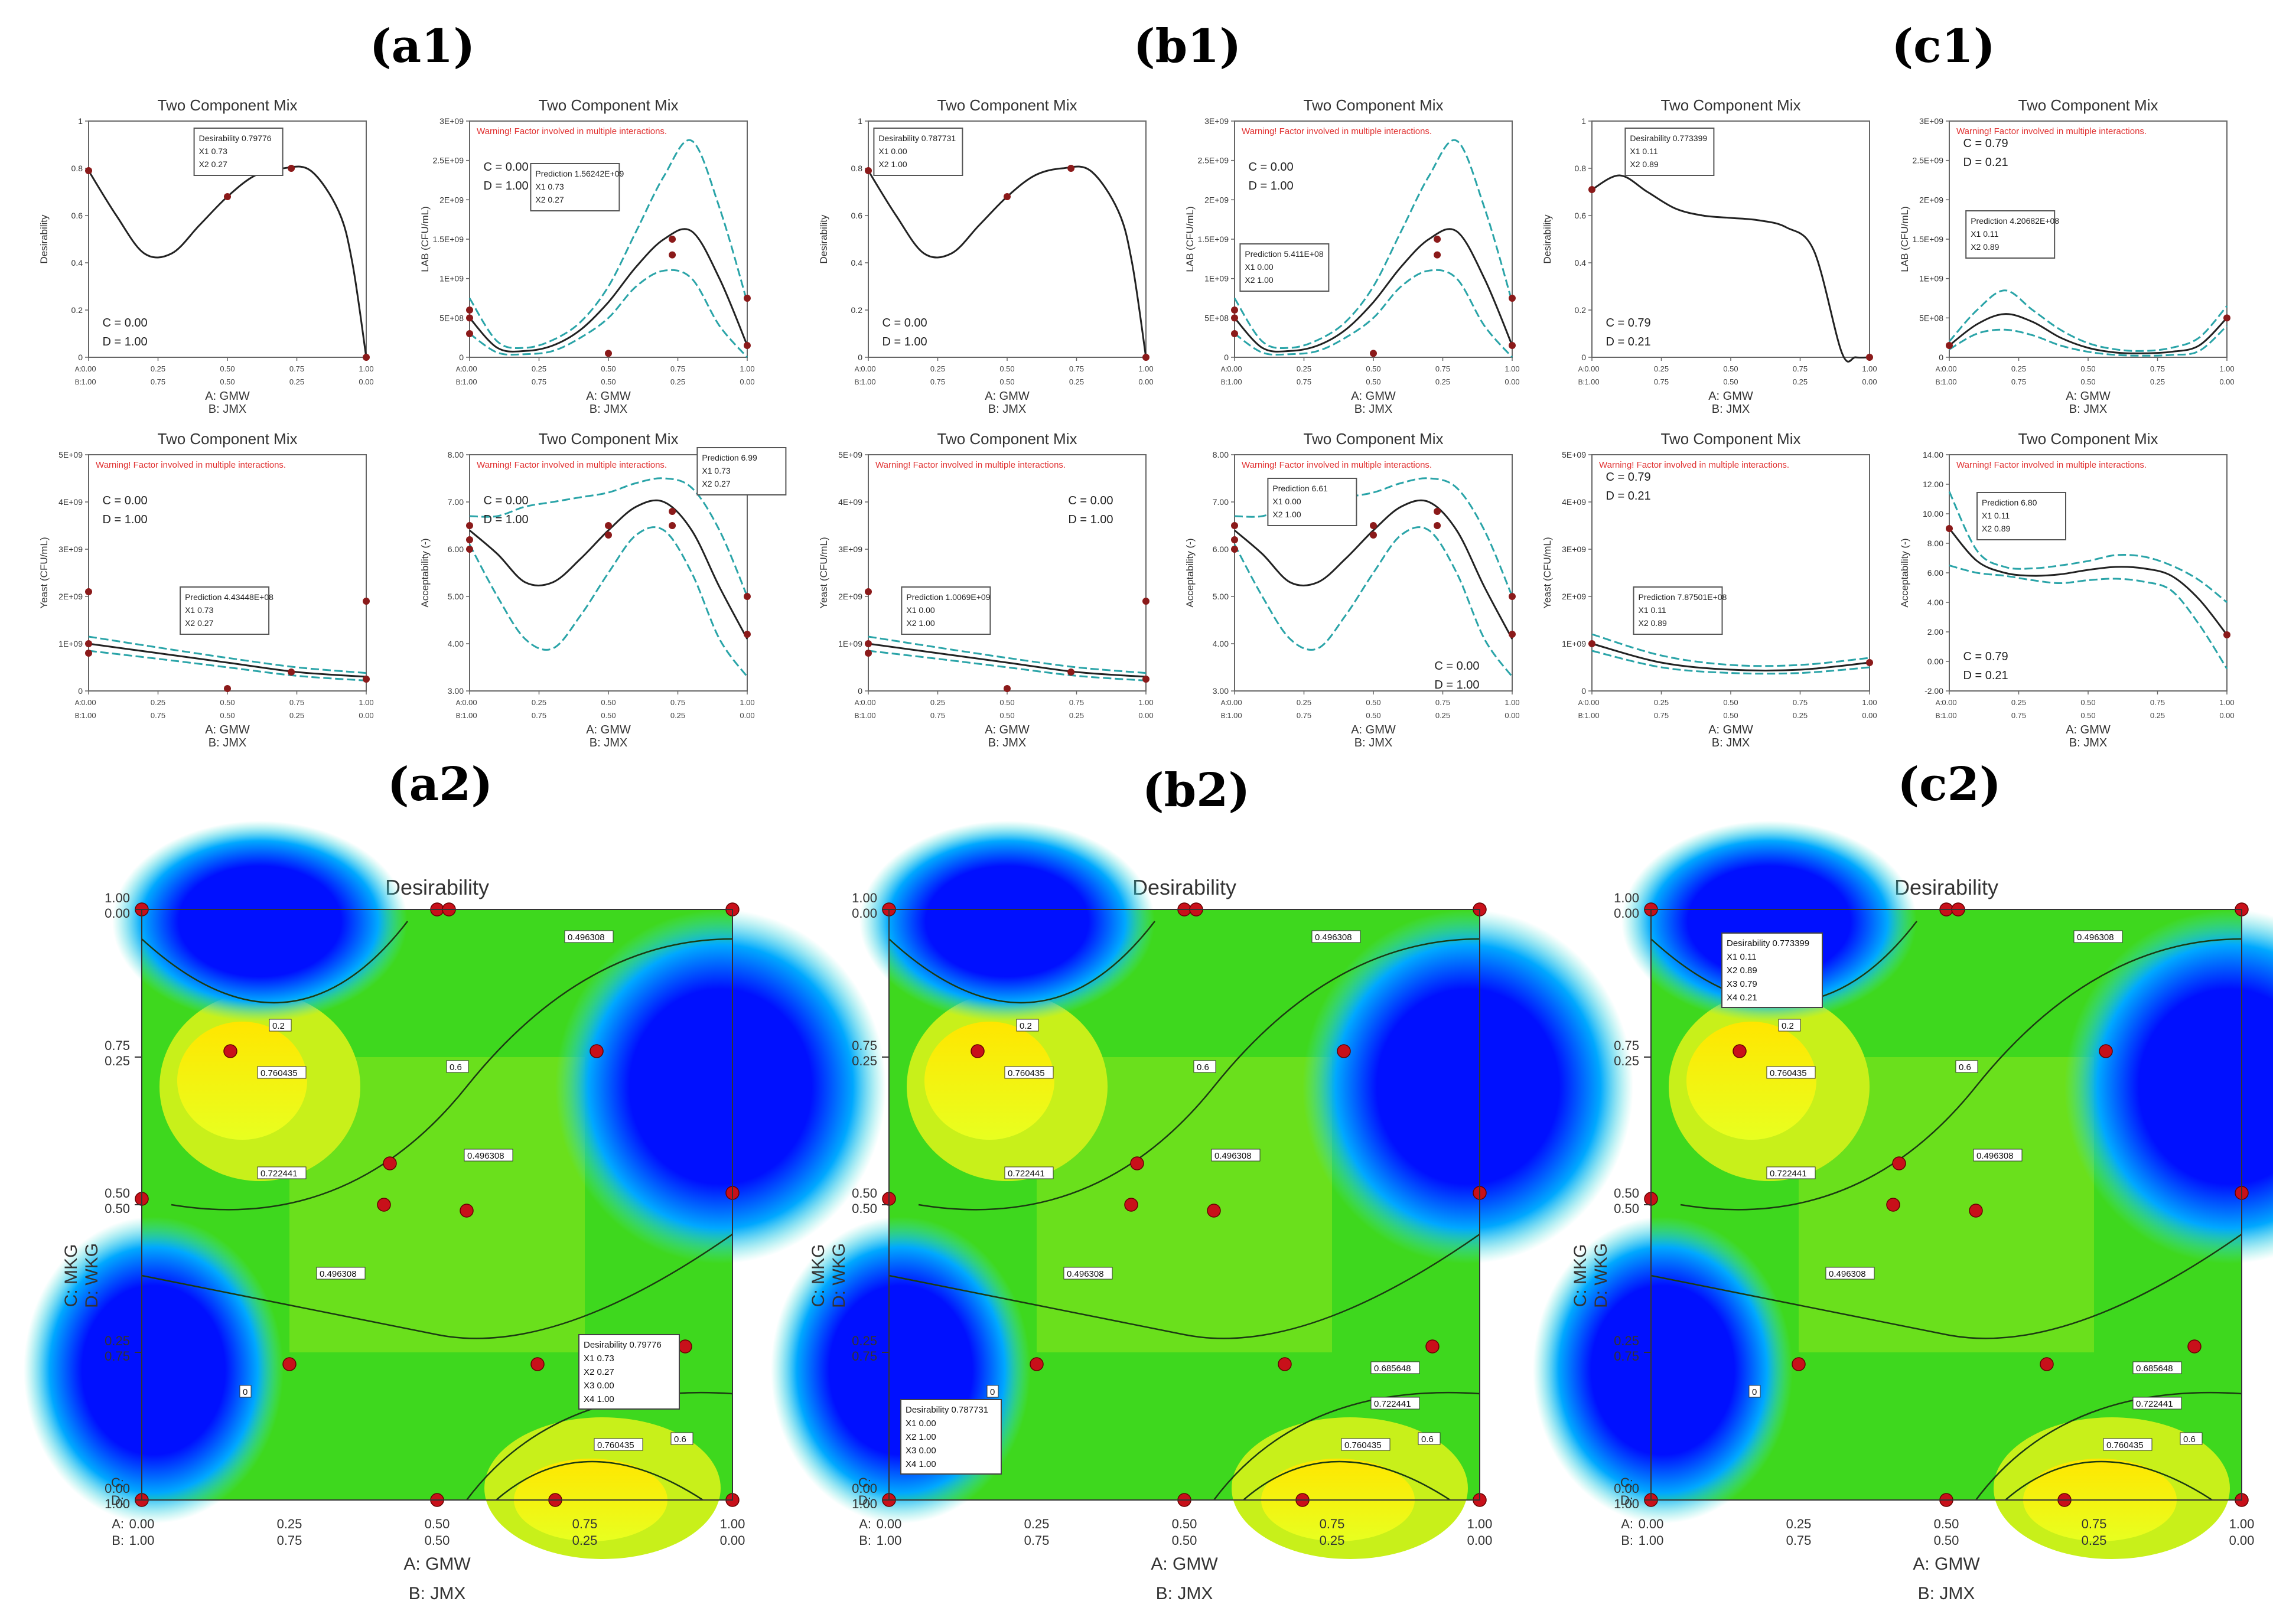 The height and width of the screenshot is (1624, 2273). What do you see at coordinates (1789, 1073) in the screenshot?
I see `contour-label: 0.760435` at bounding box center [1789, 1073].